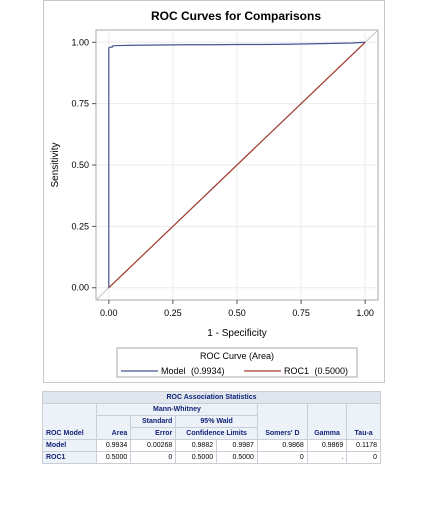 This screenshot has height=512, width=422. Describe the element at coordinates (196, 457) in the screenshot. I see `cell-lower-limit: 0.5000` at that location.